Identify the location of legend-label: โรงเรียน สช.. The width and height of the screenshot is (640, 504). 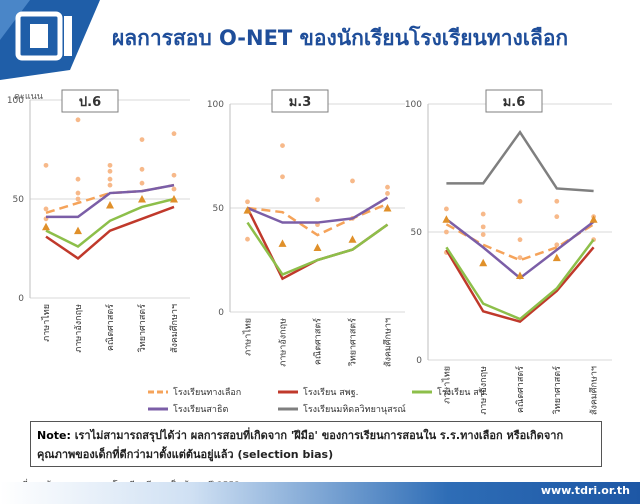
(462, 392).